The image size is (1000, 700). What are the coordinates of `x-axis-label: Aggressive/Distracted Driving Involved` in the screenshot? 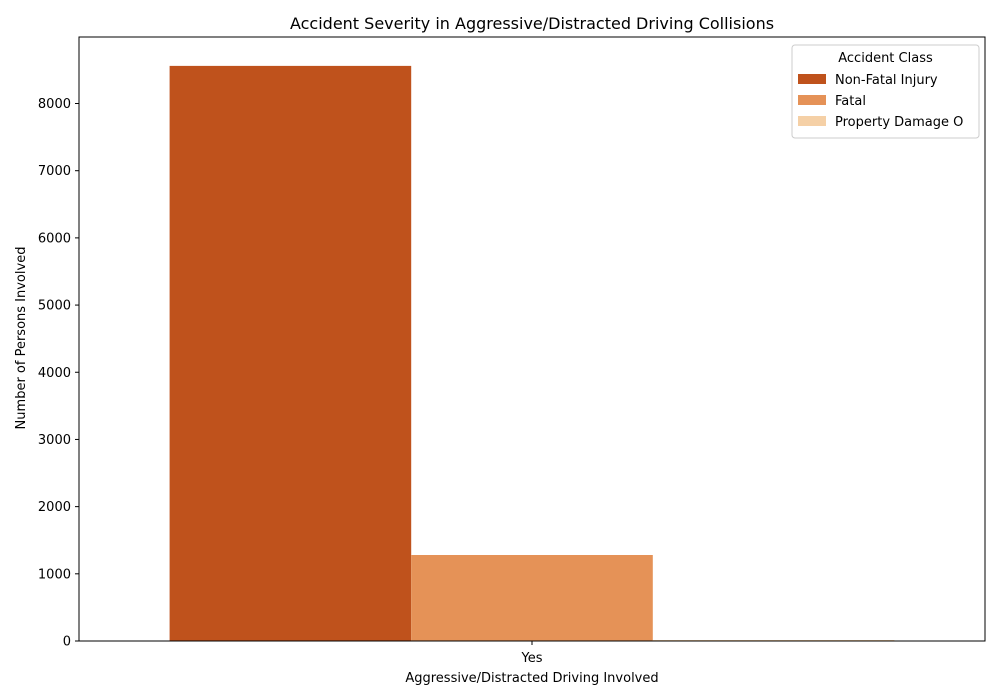 It's located at (531, 678).